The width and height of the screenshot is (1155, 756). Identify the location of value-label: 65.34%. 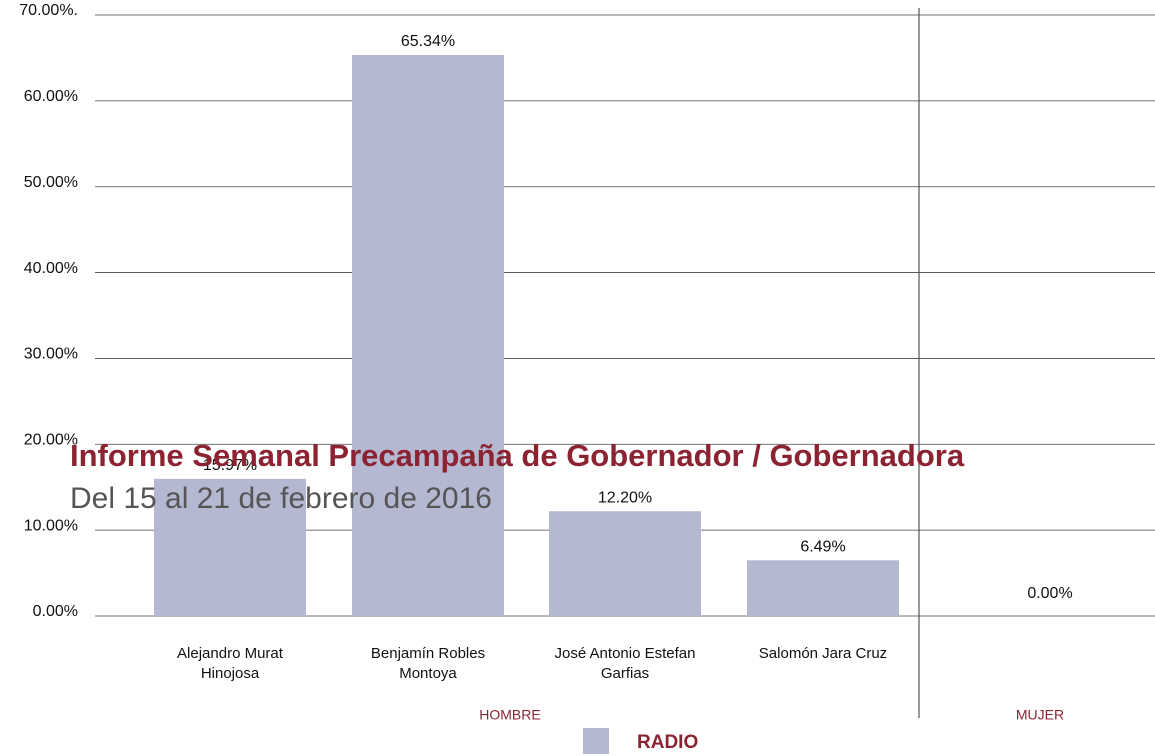
(428, 41).